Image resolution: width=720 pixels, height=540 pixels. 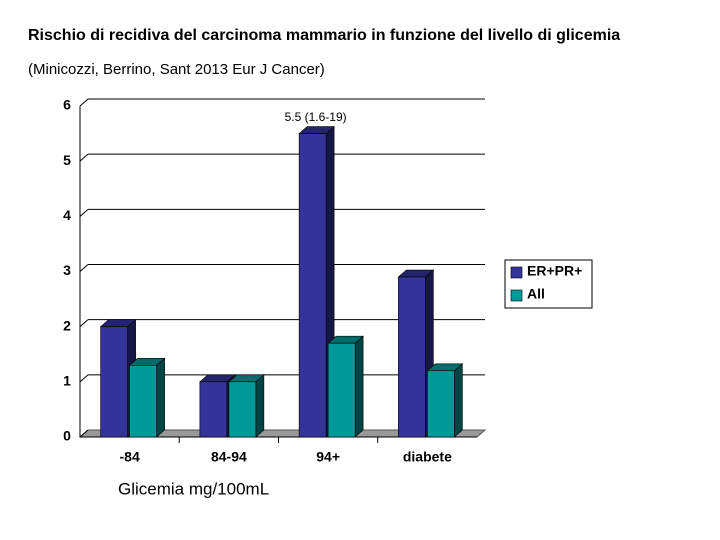 I want to click on annotation: 5.5 (1.6-19), so click(x=316, y=117).